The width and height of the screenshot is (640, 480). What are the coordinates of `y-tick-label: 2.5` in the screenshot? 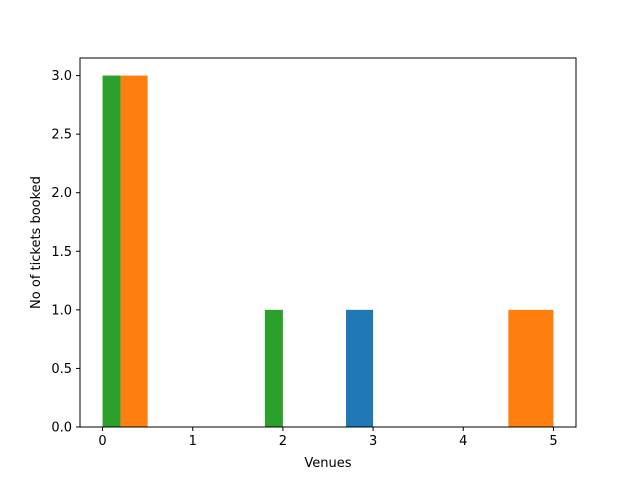 It's located at (61, 135).